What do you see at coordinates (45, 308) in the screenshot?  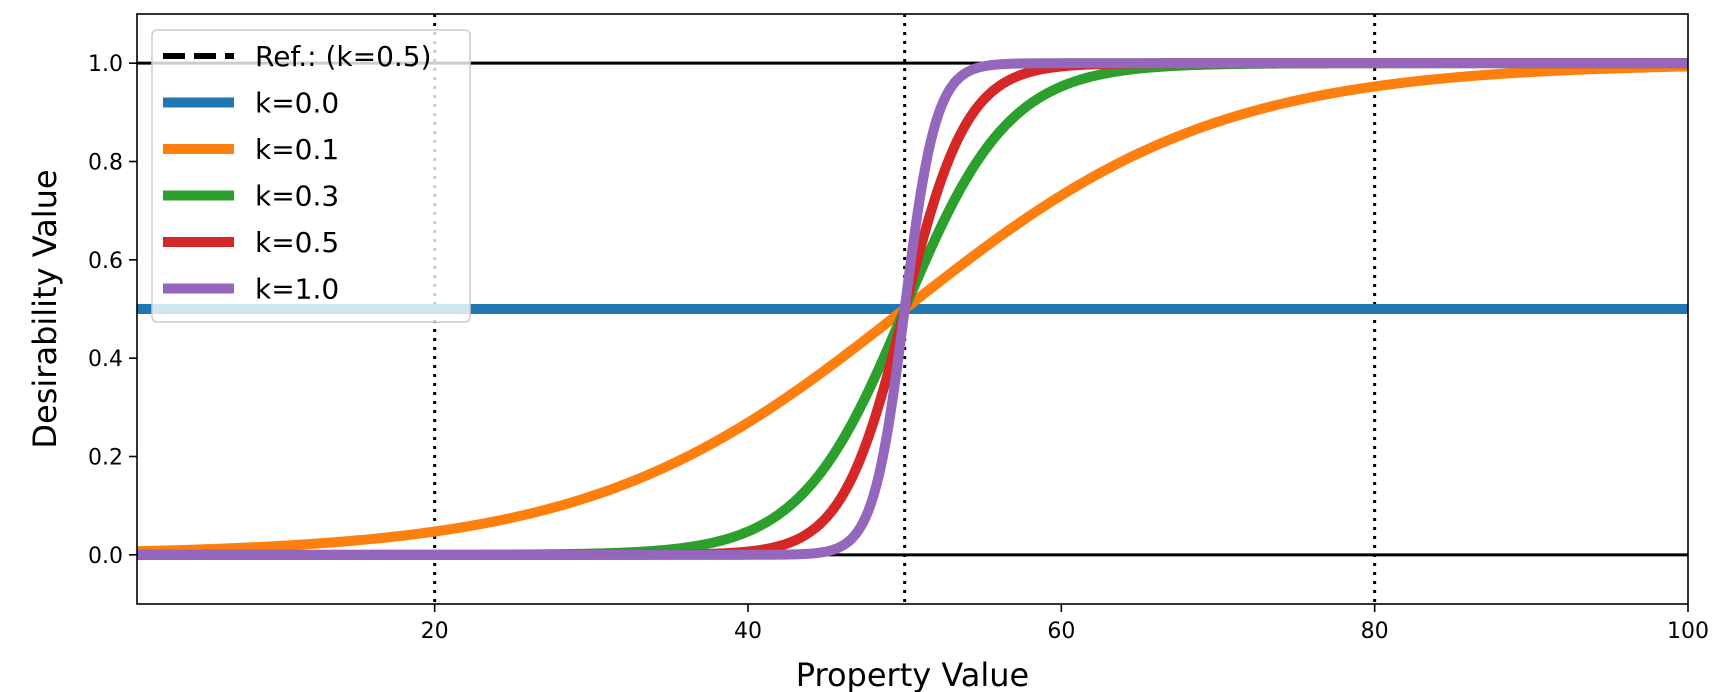 I see `y-axis-label: Desirability Value` at bounding box center [45, 308].